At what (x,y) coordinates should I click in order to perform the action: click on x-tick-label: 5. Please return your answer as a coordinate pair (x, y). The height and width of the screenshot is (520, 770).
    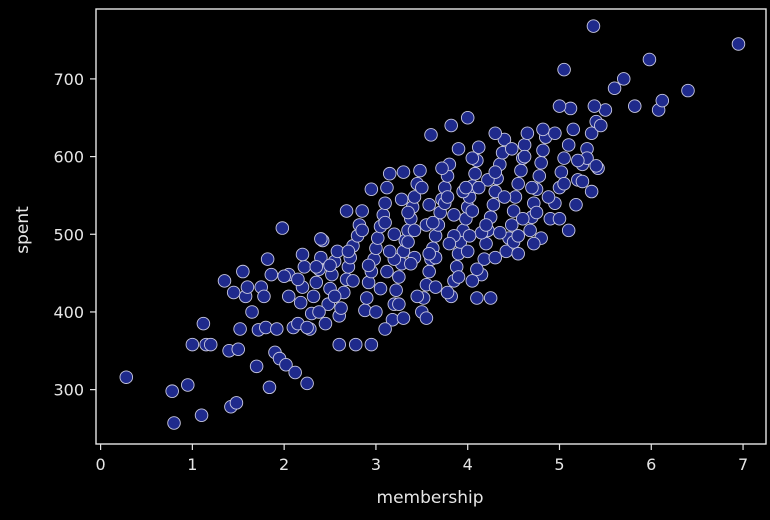
    Looking at the image, I should click on (559, 464).